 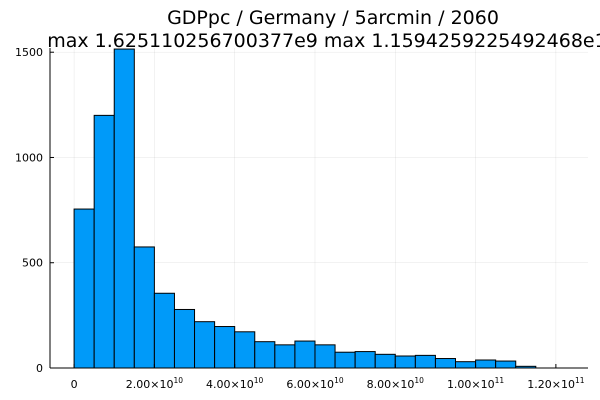 What do you see at coordinates (39, 368) in the screenshot?
I see `y-tick-label: 0` at bounding box center [39, 368].